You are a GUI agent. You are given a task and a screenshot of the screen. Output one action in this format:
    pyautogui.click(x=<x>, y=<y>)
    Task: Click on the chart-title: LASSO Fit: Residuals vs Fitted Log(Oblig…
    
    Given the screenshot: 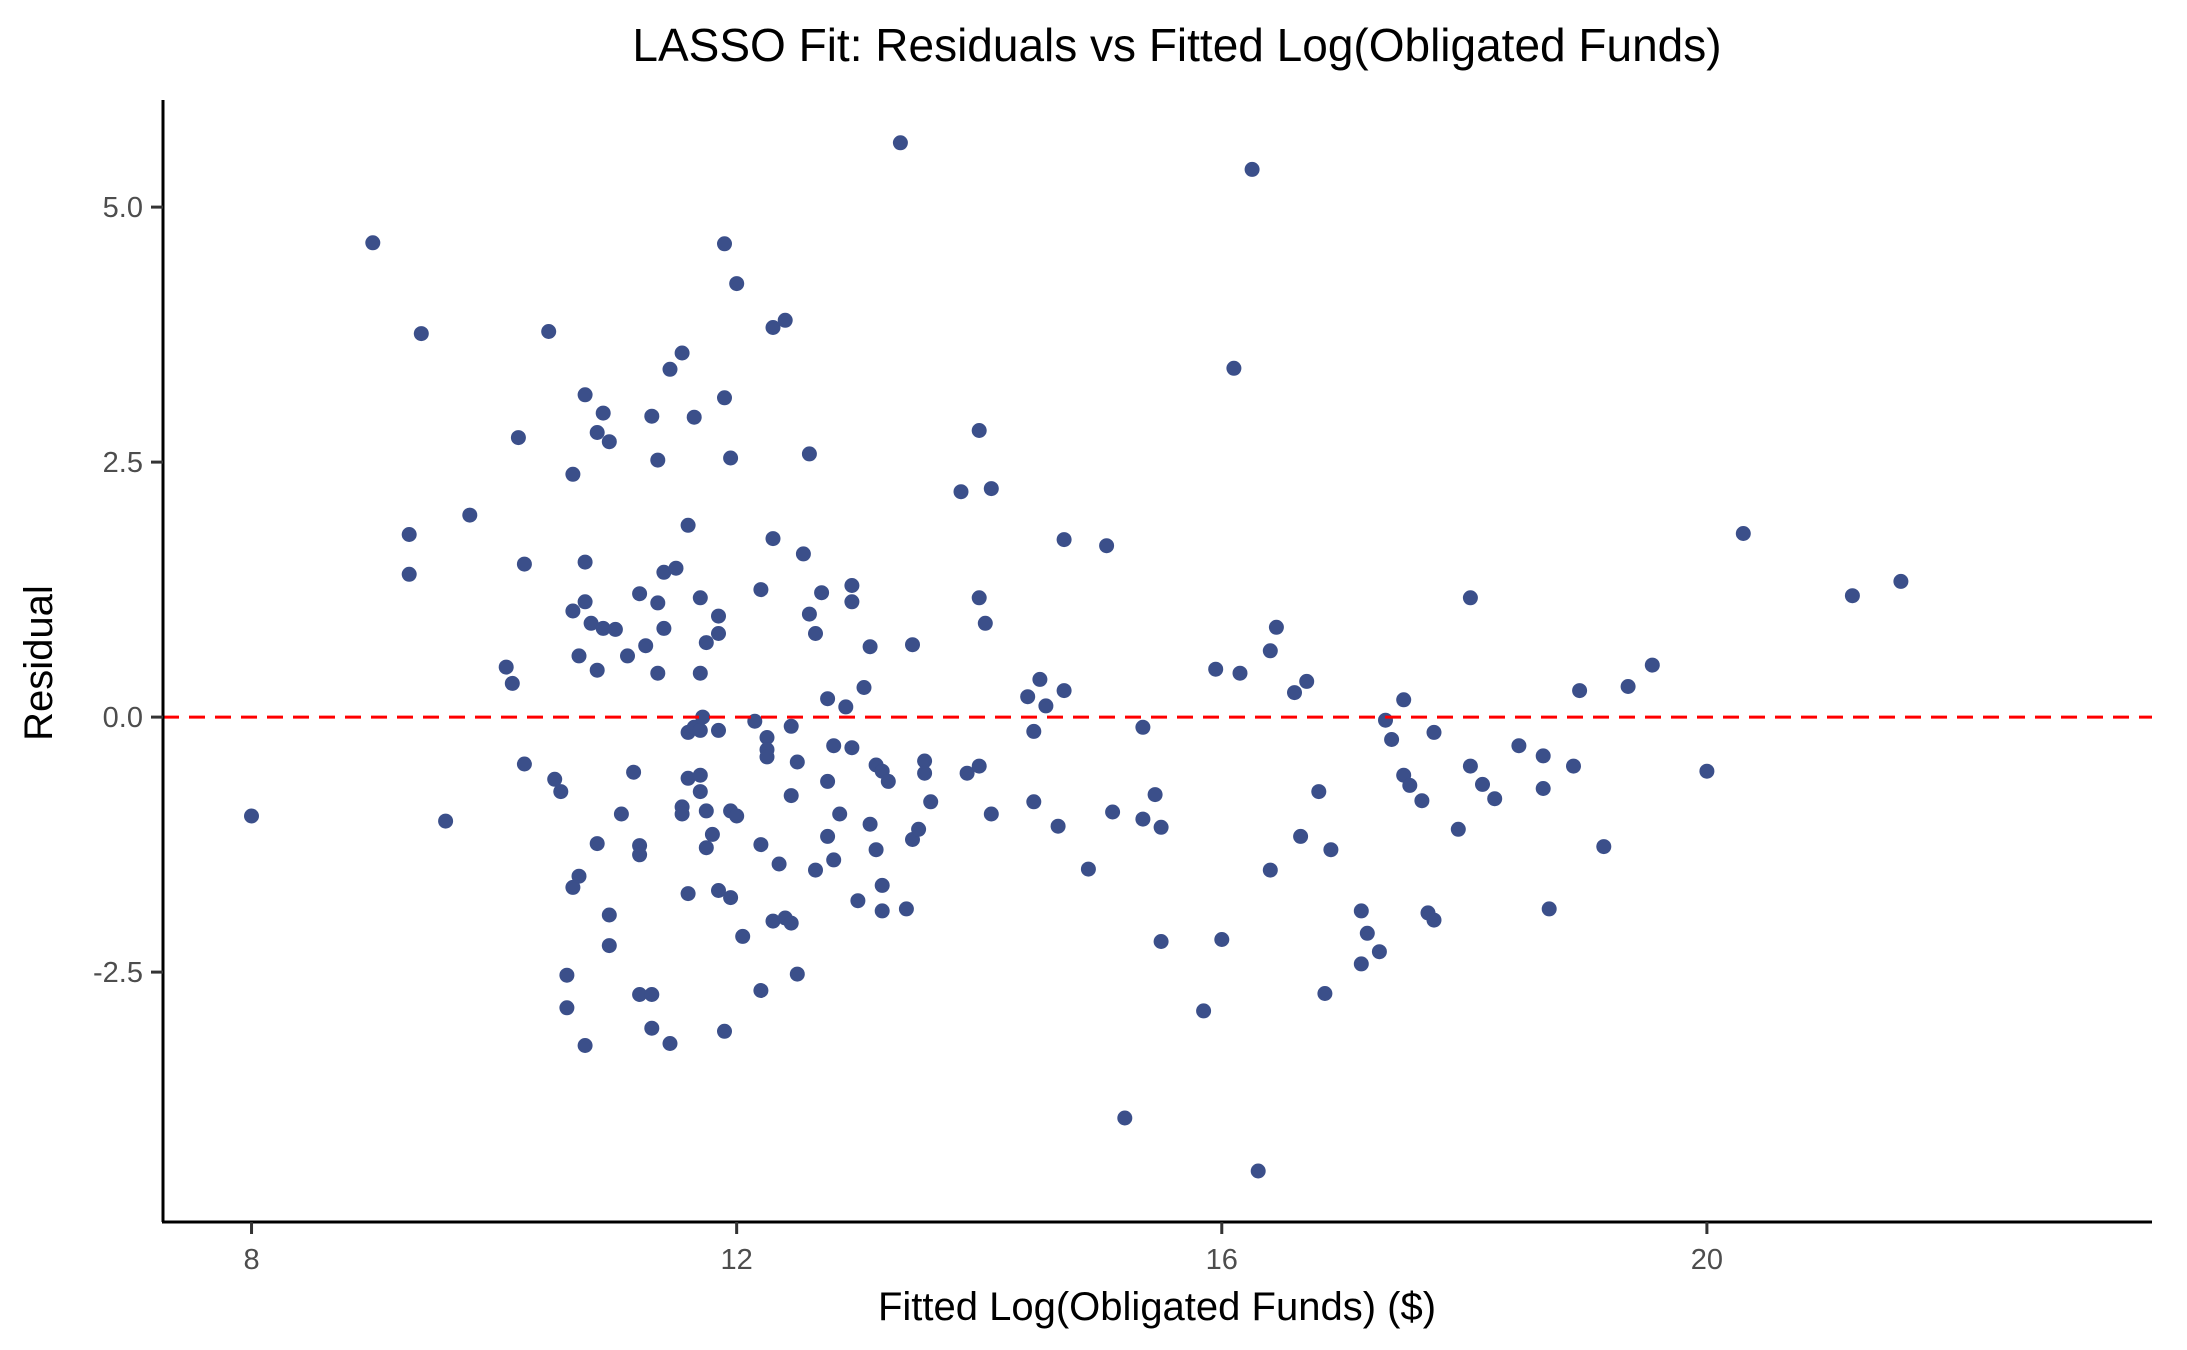 What is the action you would take?
    pyautogui.click(x=1176, y=45)
    